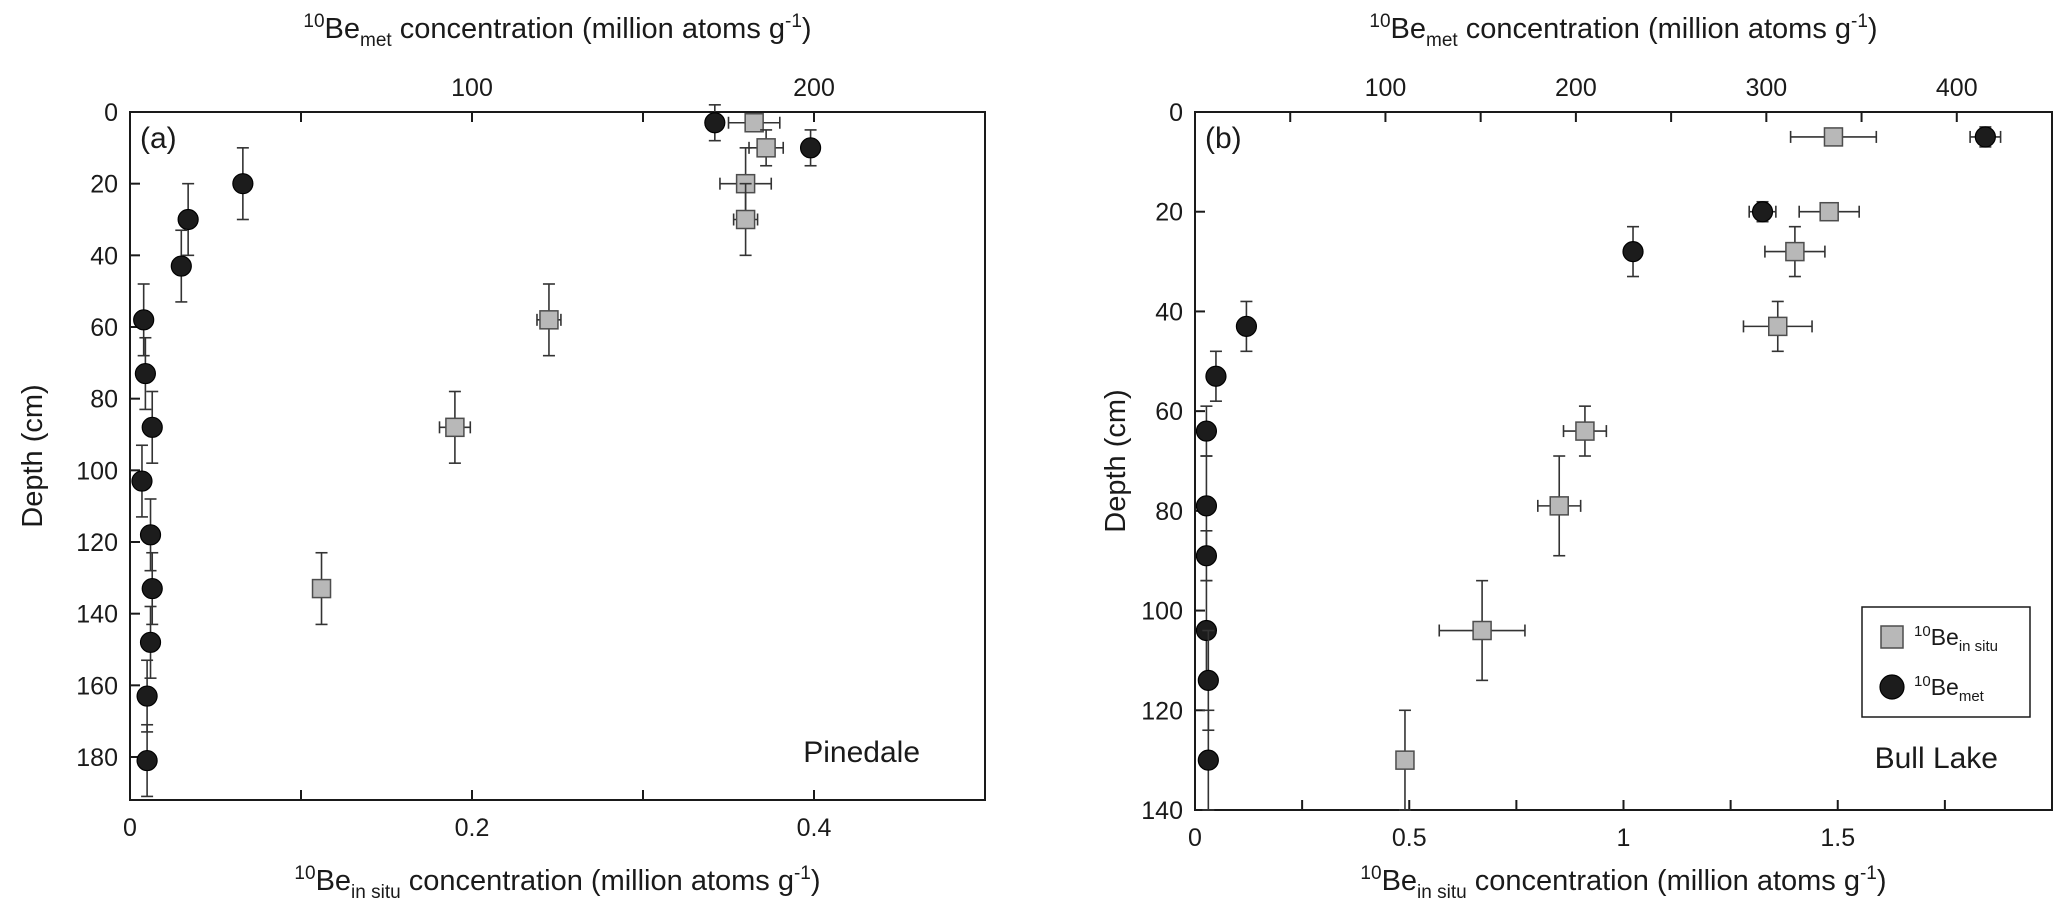  What do you see at coordinates (1949, 689) in the screenshot?
I see `legend-label: 10Bemet` at bounding box center [1949, 689].